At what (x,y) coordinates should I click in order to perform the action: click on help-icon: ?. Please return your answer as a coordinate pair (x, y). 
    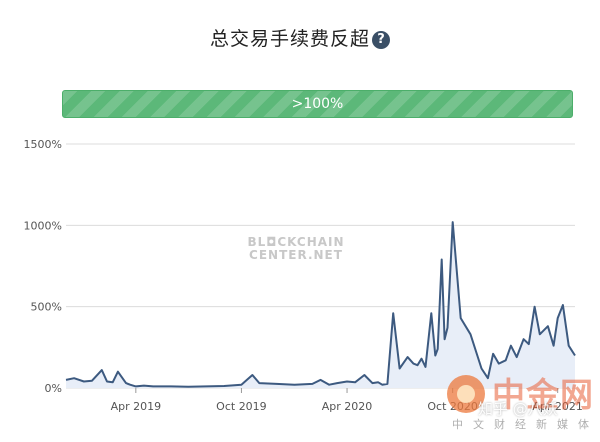
    Looking at the image, I should click on (381, 40).